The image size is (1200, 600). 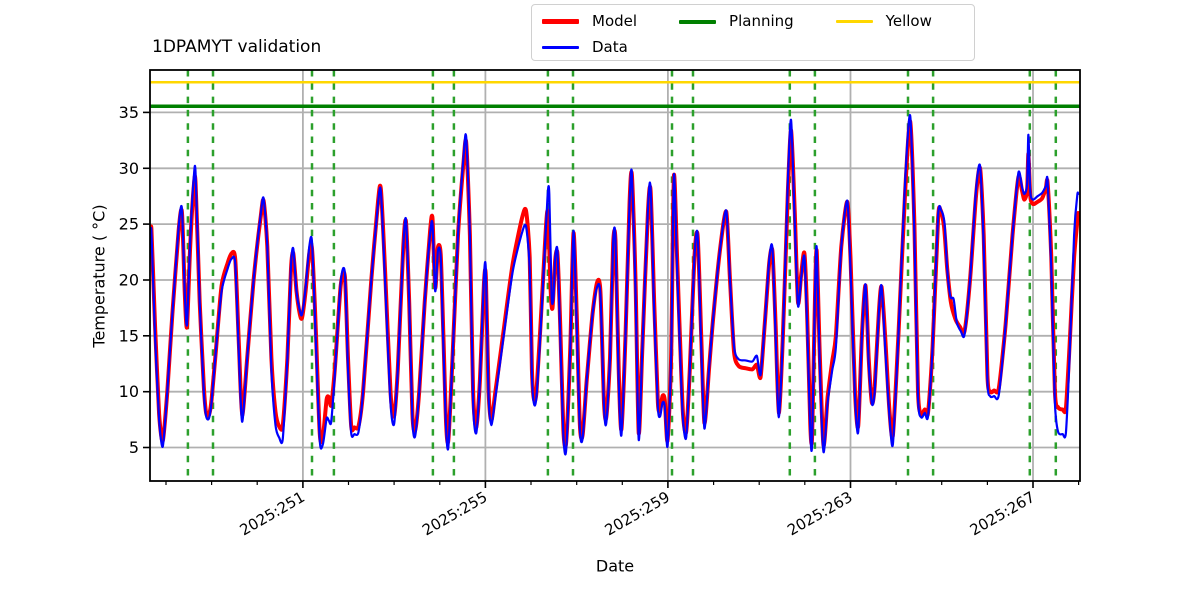 What do you see at coordinates (1002, 514) in the screenshot?
I see `x-tick-label: 2025:267` at bounding box center [1002, 514].